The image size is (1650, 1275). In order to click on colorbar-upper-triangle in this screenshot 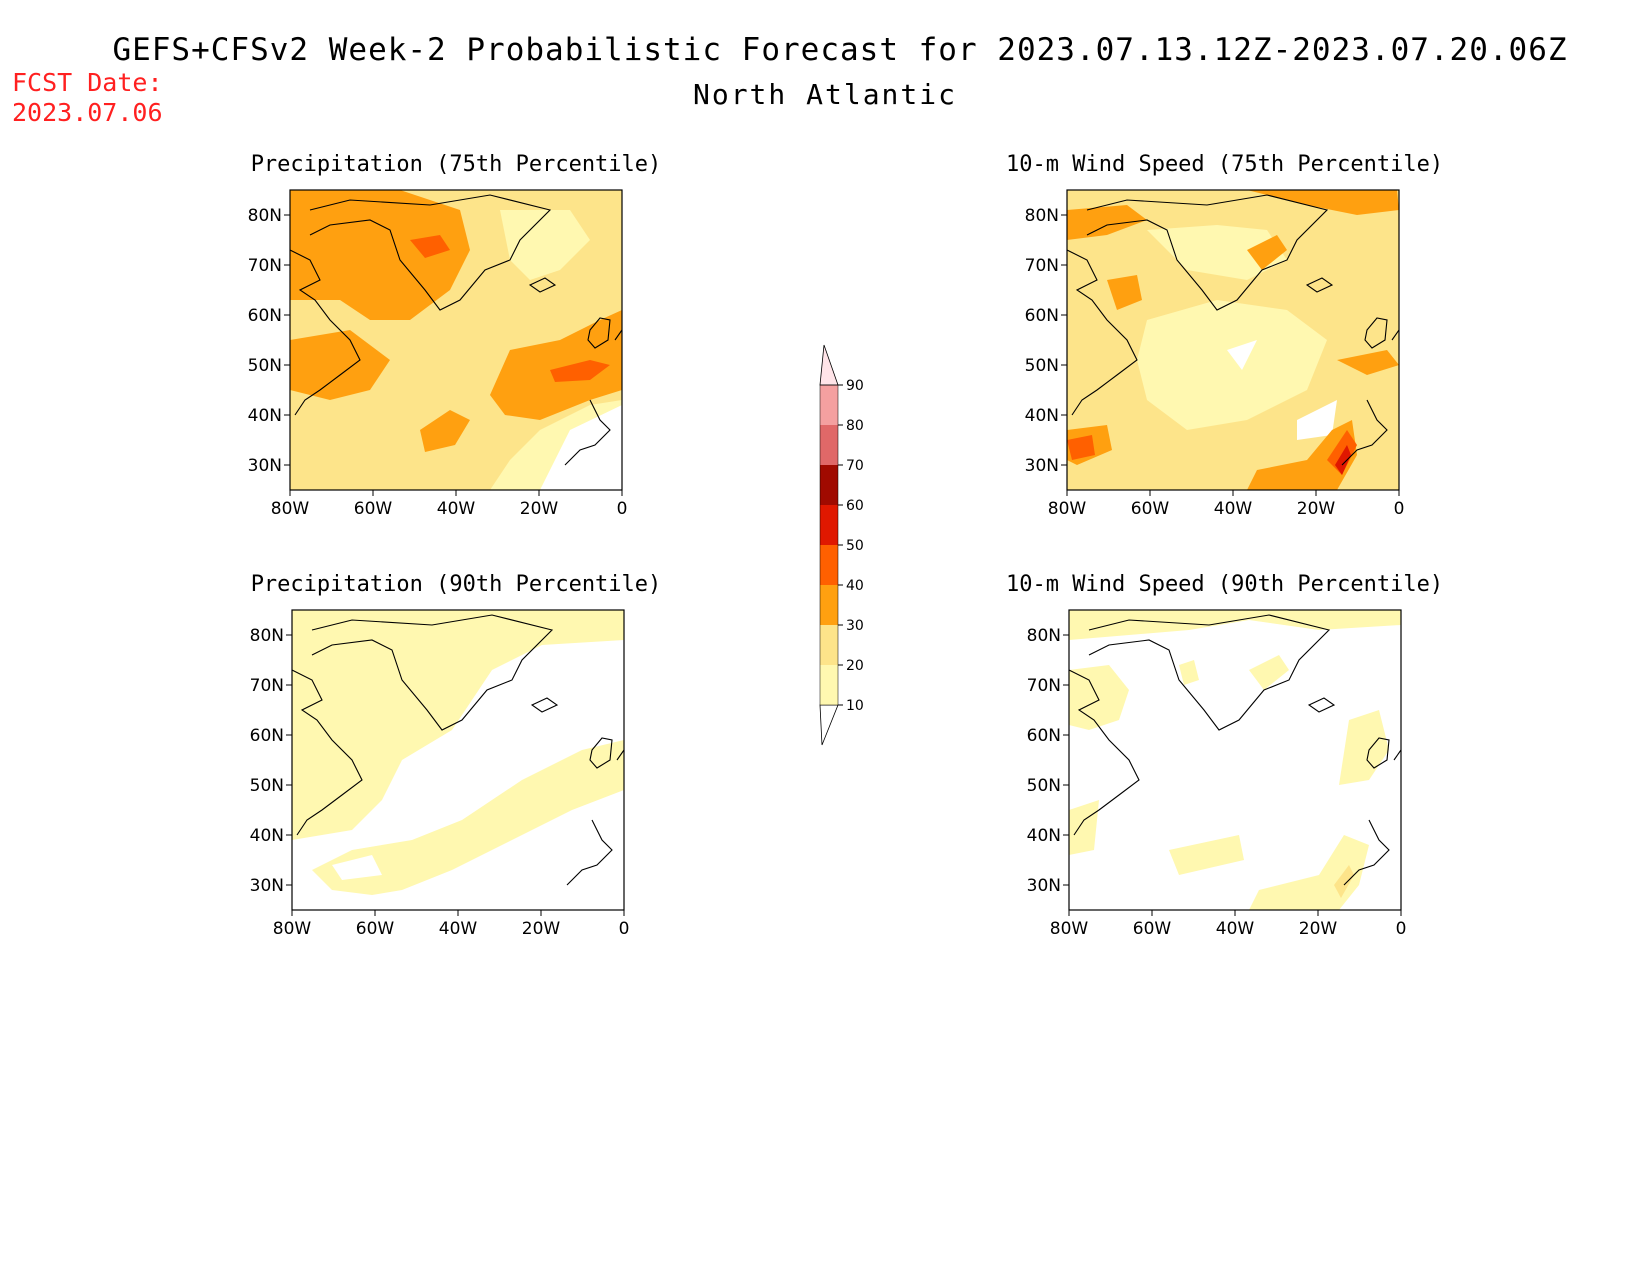, I will do `click(829, 365)`.